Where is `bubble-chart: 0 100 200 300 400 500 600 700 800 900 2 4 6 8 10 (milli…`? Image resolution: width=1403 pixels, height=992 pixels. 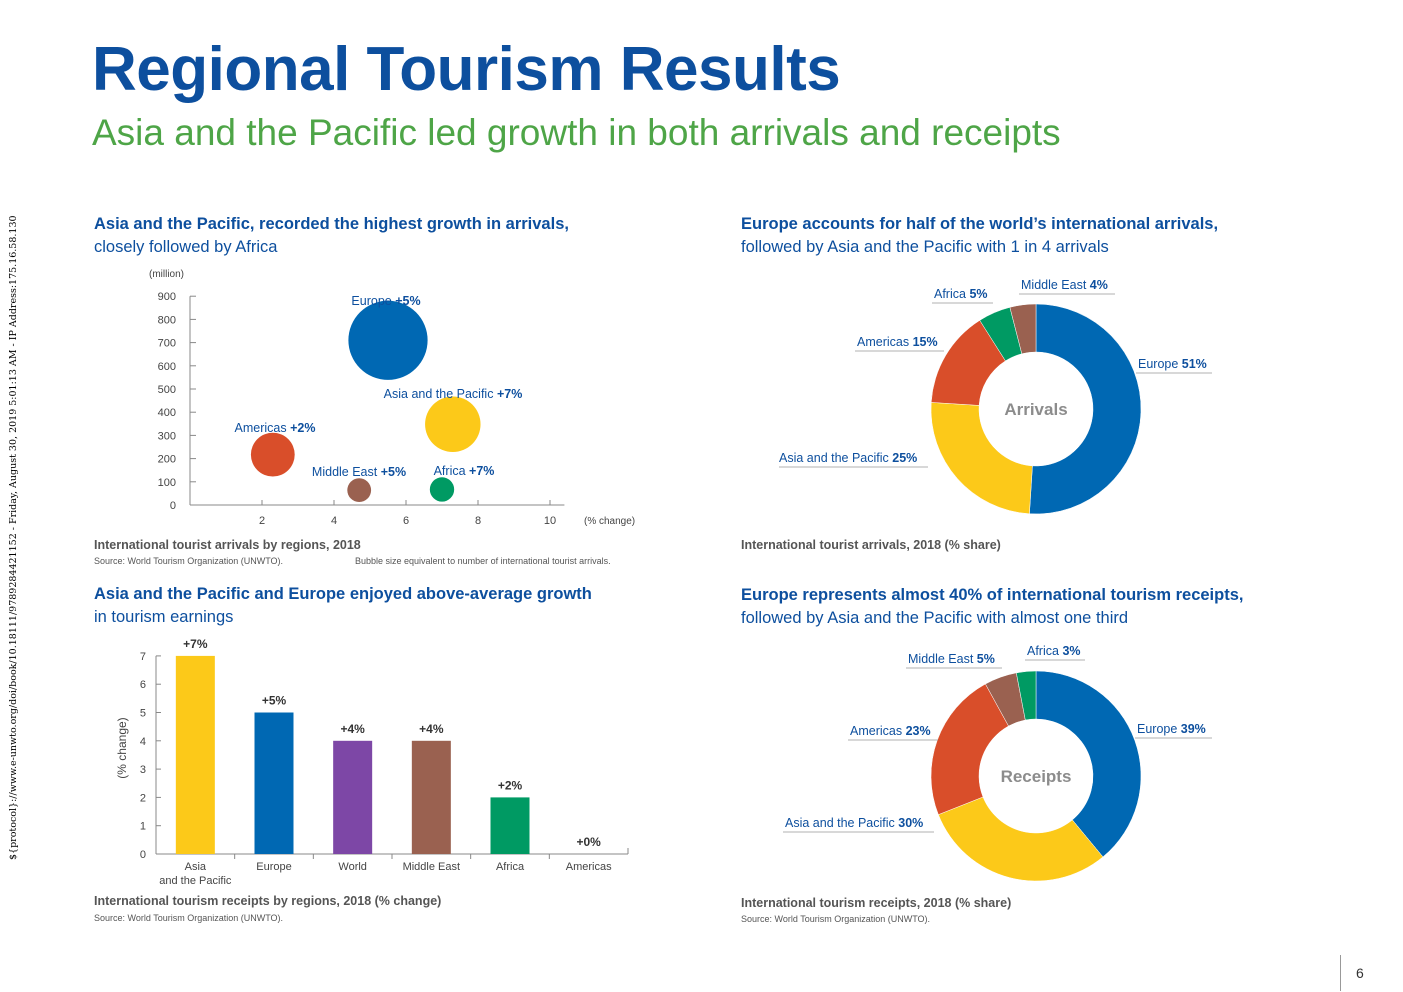
bubble-chart: 0 100 200 300 400 500 600 700 800 900 2 4 6 8 10 (milli… is located at coordinates (392, 398).